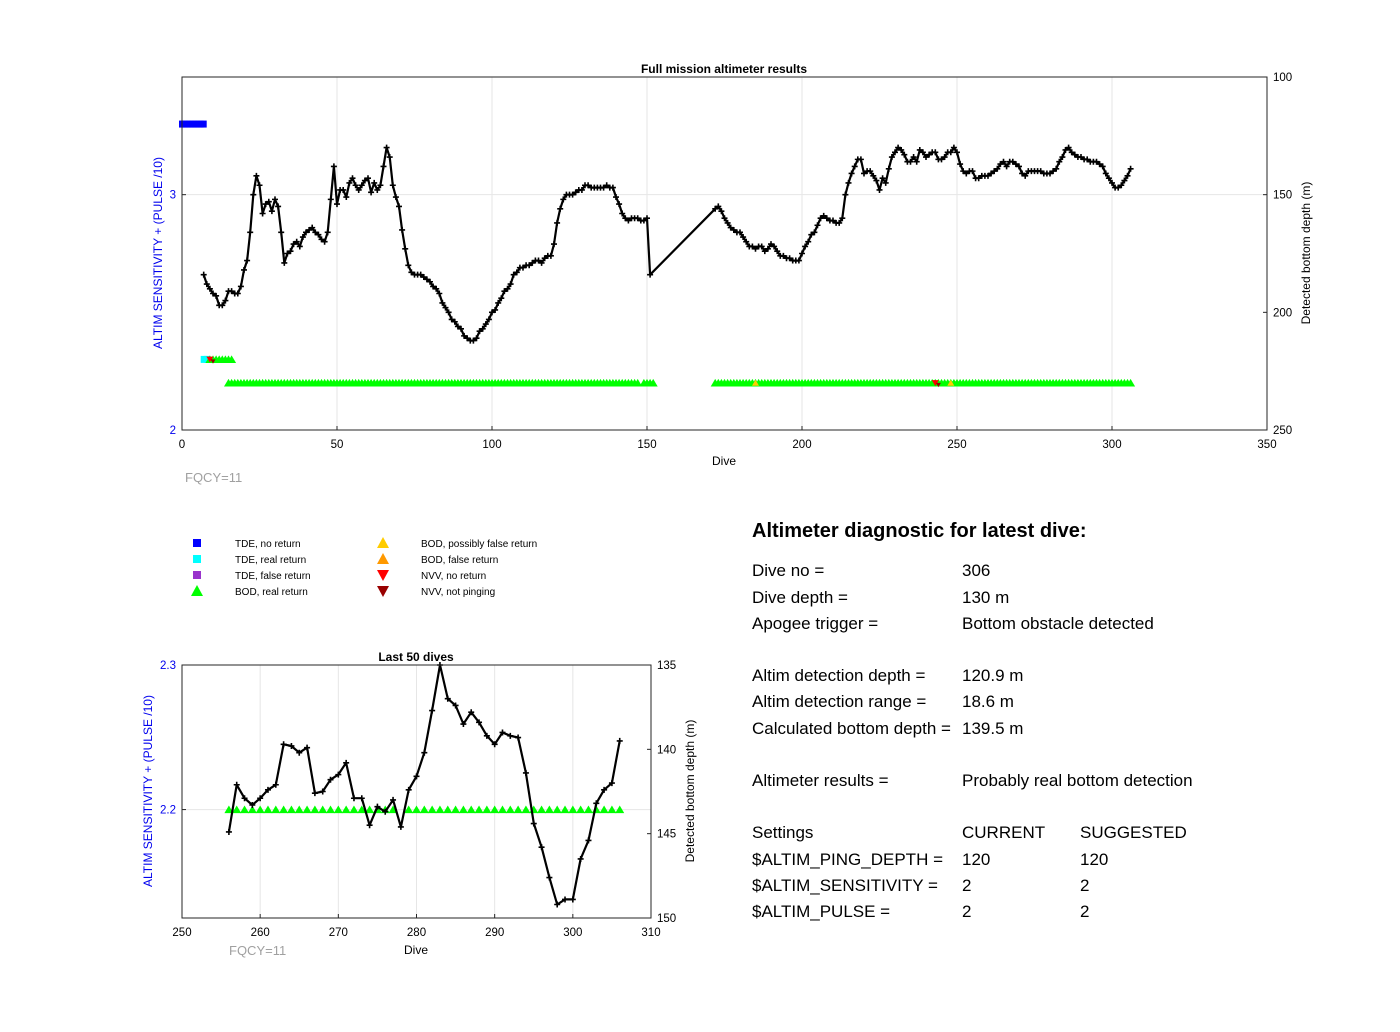  Describe the element at coordinates (851, 728) in the screenshot. I see `diag-label: Calculated bottom depth =` at that location.